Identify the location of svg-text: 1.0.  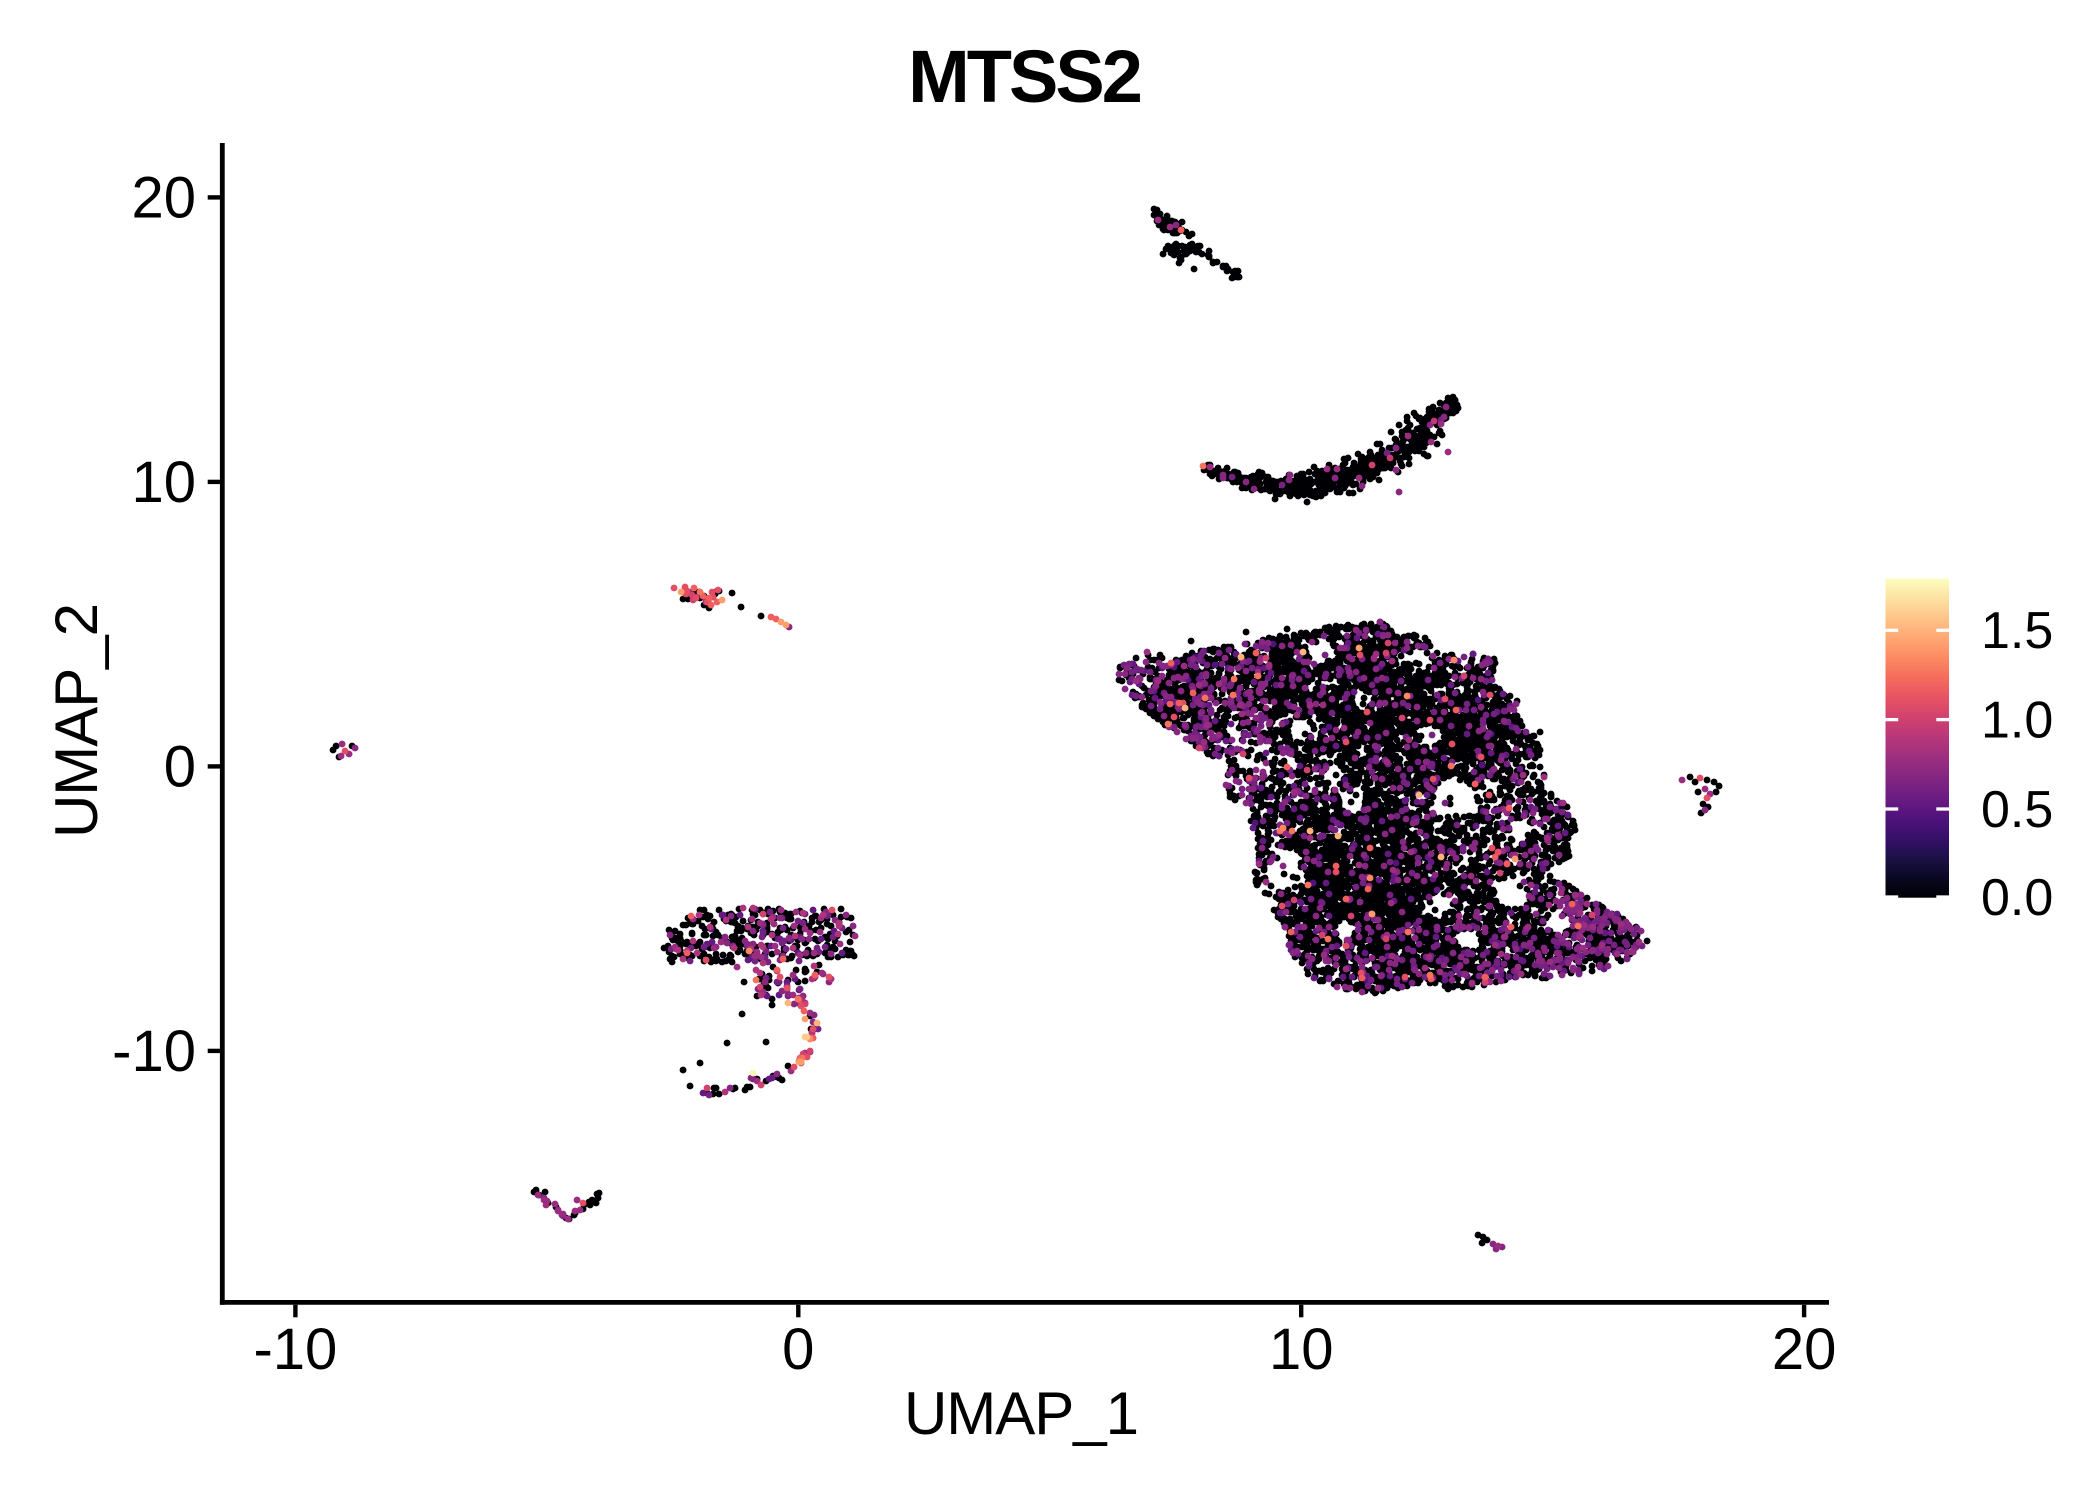
(2017, 721).